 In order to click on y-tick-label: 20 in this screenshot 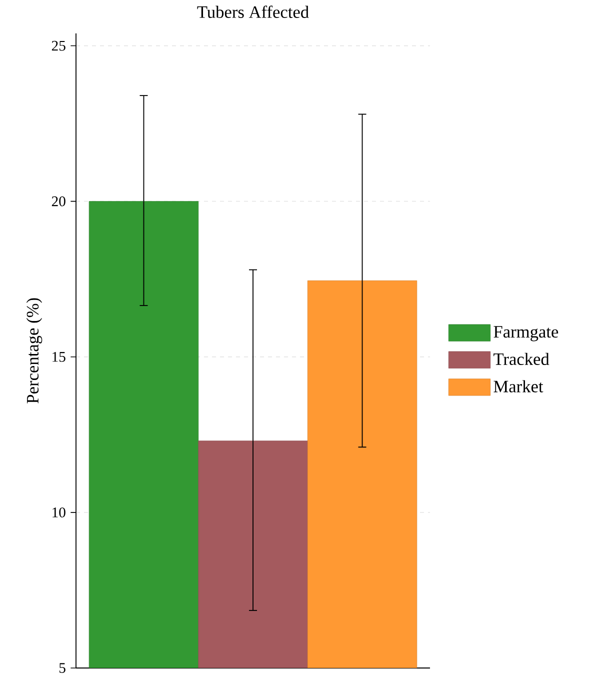, I will do `click(59, 201)`.